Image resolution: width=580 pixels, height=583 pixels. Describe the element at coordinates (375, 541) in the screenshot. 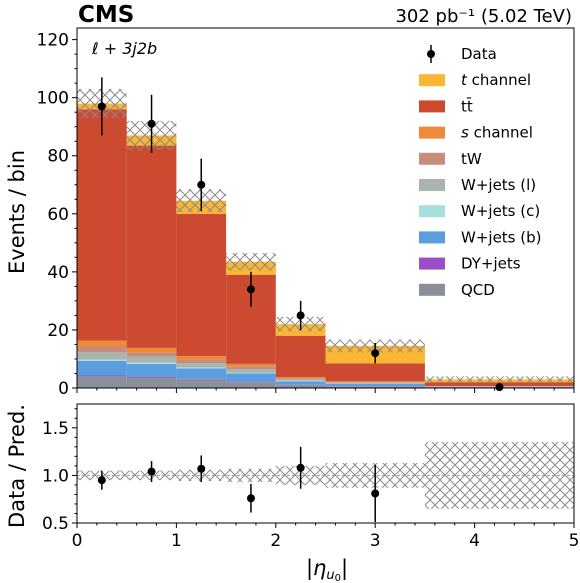

I see `x-tick-label: 3` at that location.